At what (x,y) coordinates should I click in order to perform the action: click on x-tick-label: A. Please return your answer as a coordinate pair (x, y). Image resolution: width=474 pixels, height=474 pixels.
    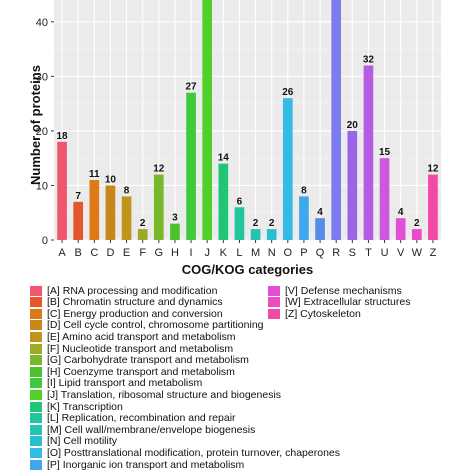
    Looking at the image, I should click on (62, 253).